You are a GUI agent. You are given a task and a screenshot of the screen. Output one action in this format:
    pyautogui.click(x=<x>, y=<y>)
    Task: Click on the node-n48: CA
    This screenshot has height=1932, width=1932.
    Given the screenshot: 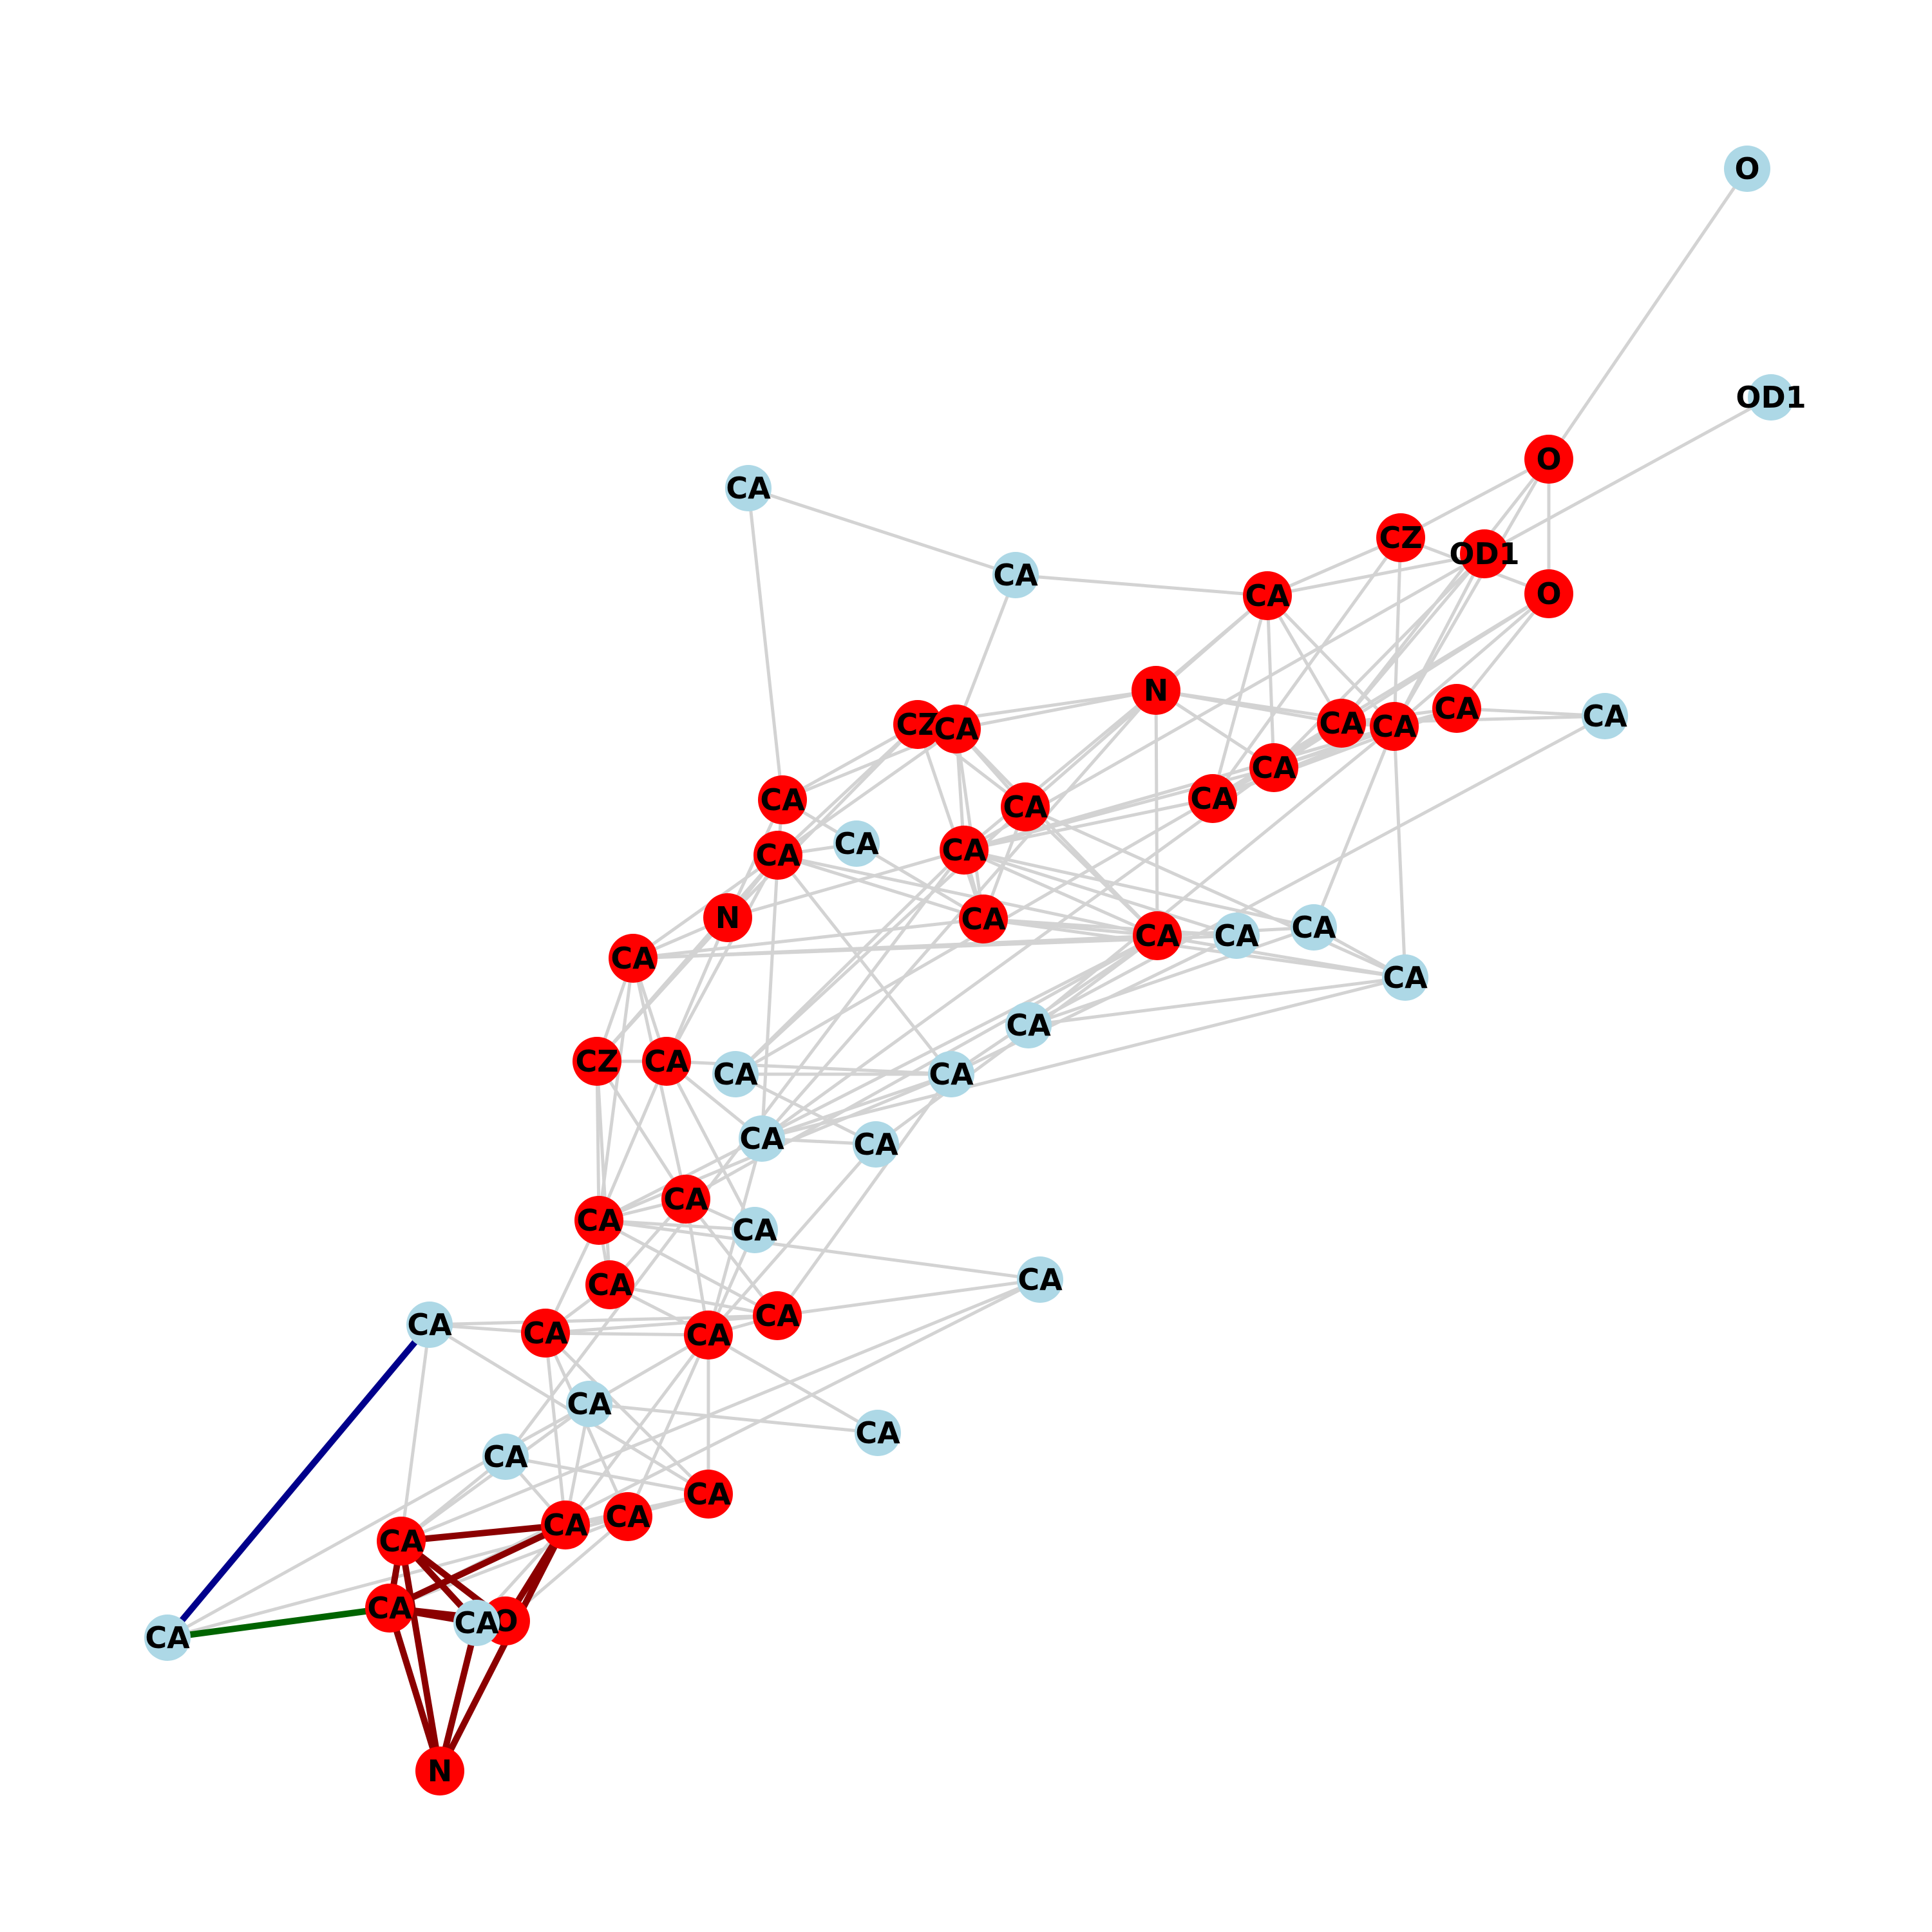 What is the action you would take?
    pyautogui.click(x=589, y=1404)
    